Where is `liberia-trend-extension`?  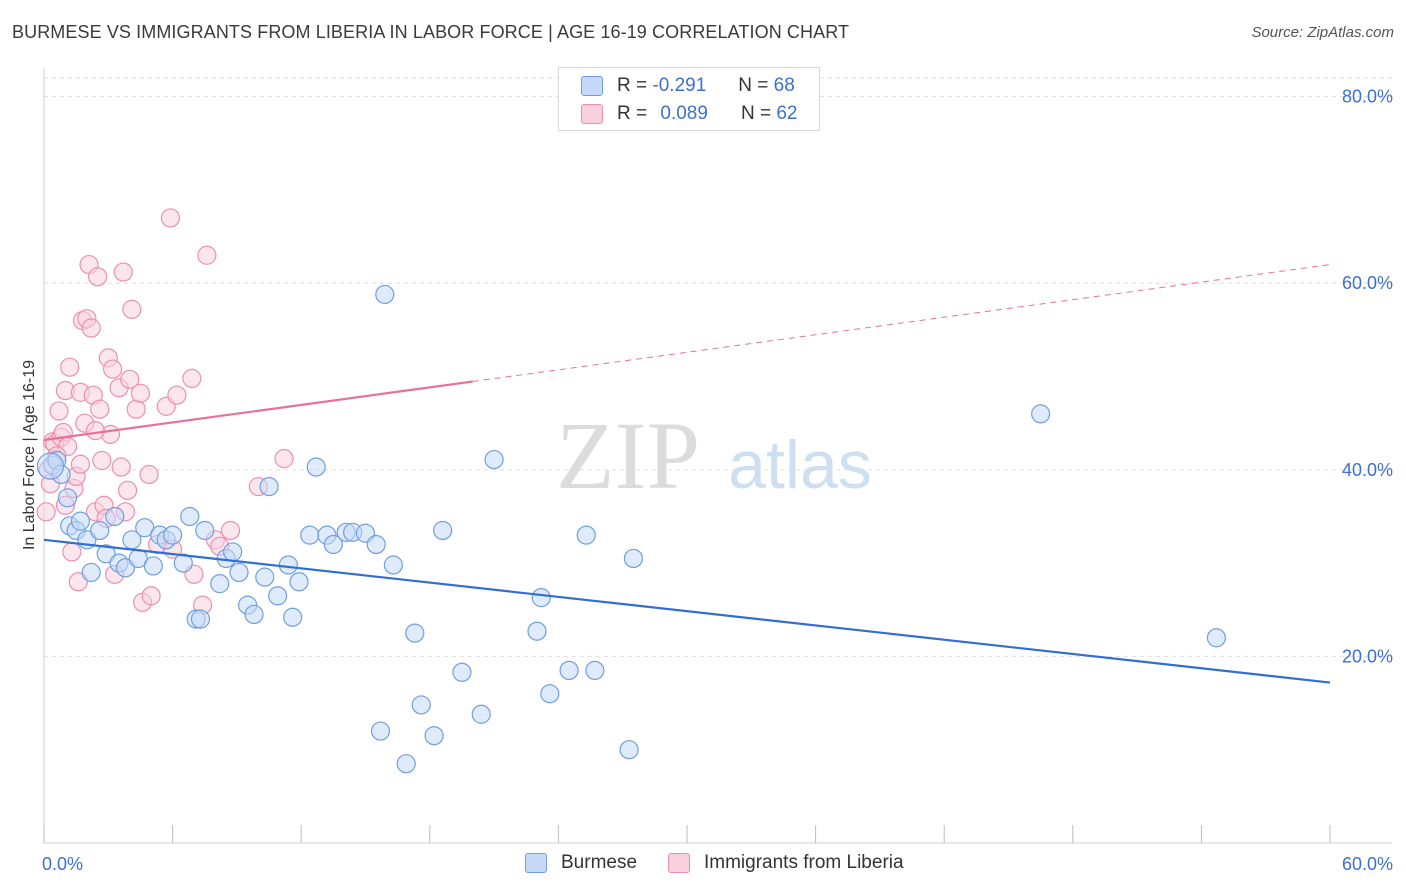 liberia-trend-extension is located at coordinates (901, 323).